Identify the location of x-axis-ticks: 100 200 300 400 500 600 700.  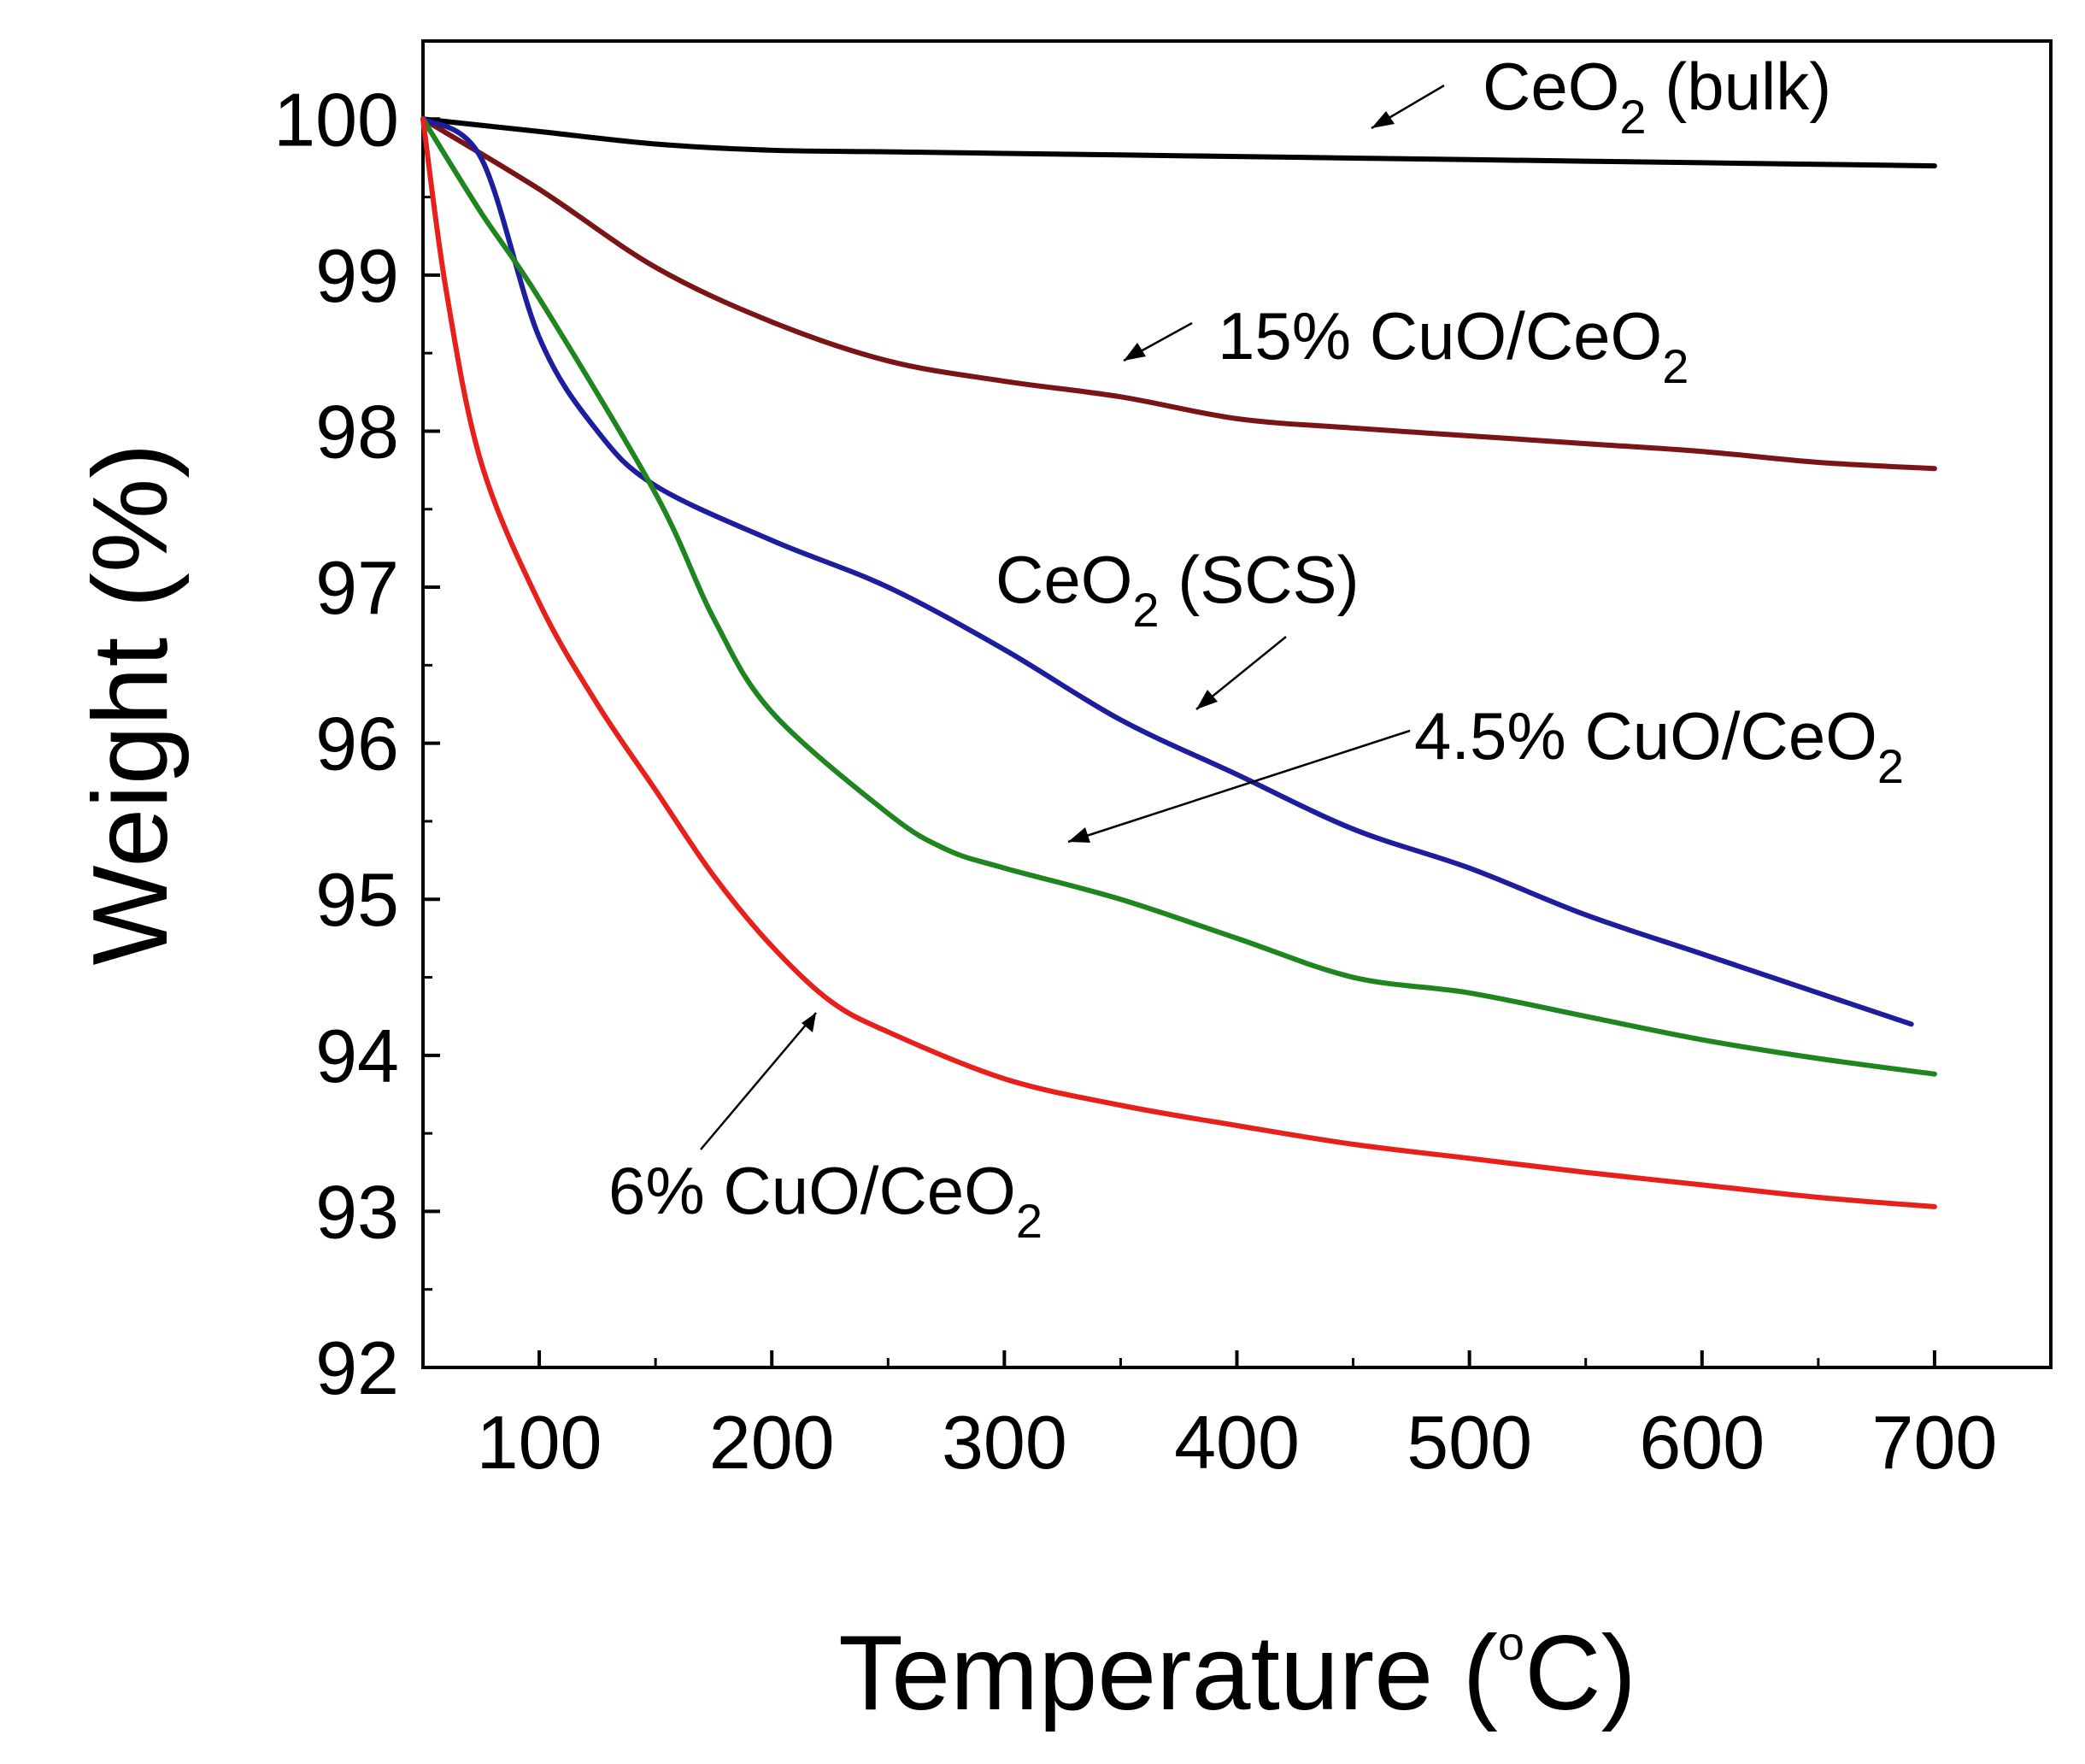
(1237, 1417).